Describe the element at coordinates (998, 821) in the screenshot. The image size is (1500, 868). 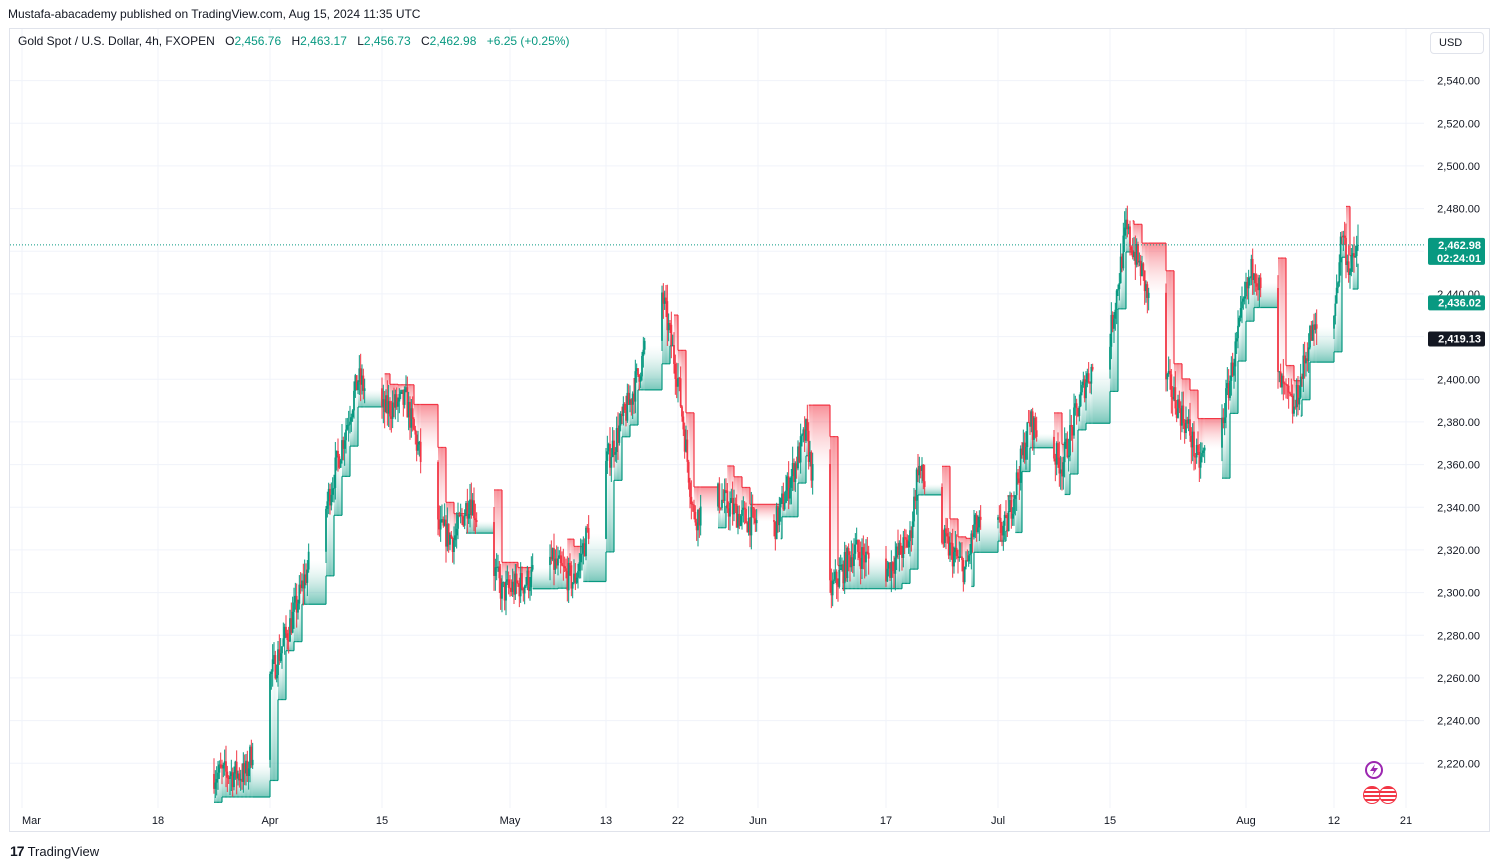
I see `x-tick-label: Jul` at that location.